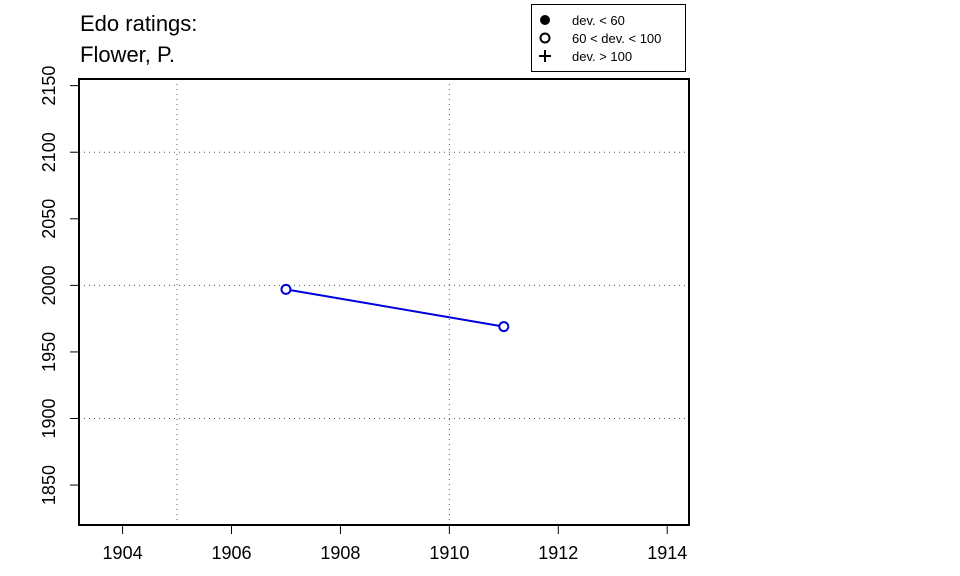  I want to click on y-tick-label: 2050, so click(49, 219).